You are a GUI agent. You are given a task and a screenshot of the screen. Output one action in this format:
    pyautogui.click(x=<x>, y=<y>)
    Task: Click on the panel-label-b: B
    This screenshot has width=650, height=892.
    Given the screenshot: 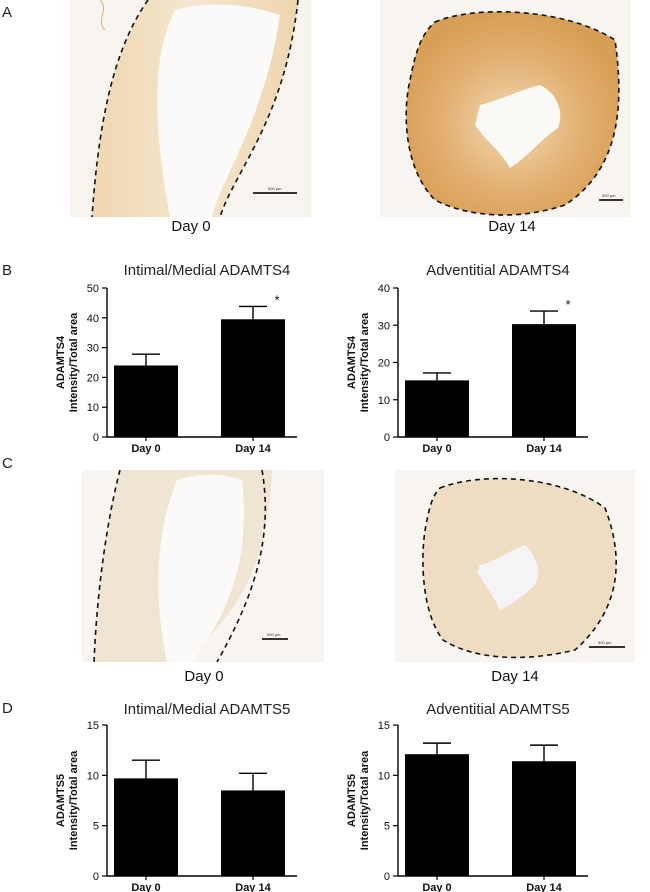 What is the action you would take?
    pyautogui.click(x=7, y=270)
    